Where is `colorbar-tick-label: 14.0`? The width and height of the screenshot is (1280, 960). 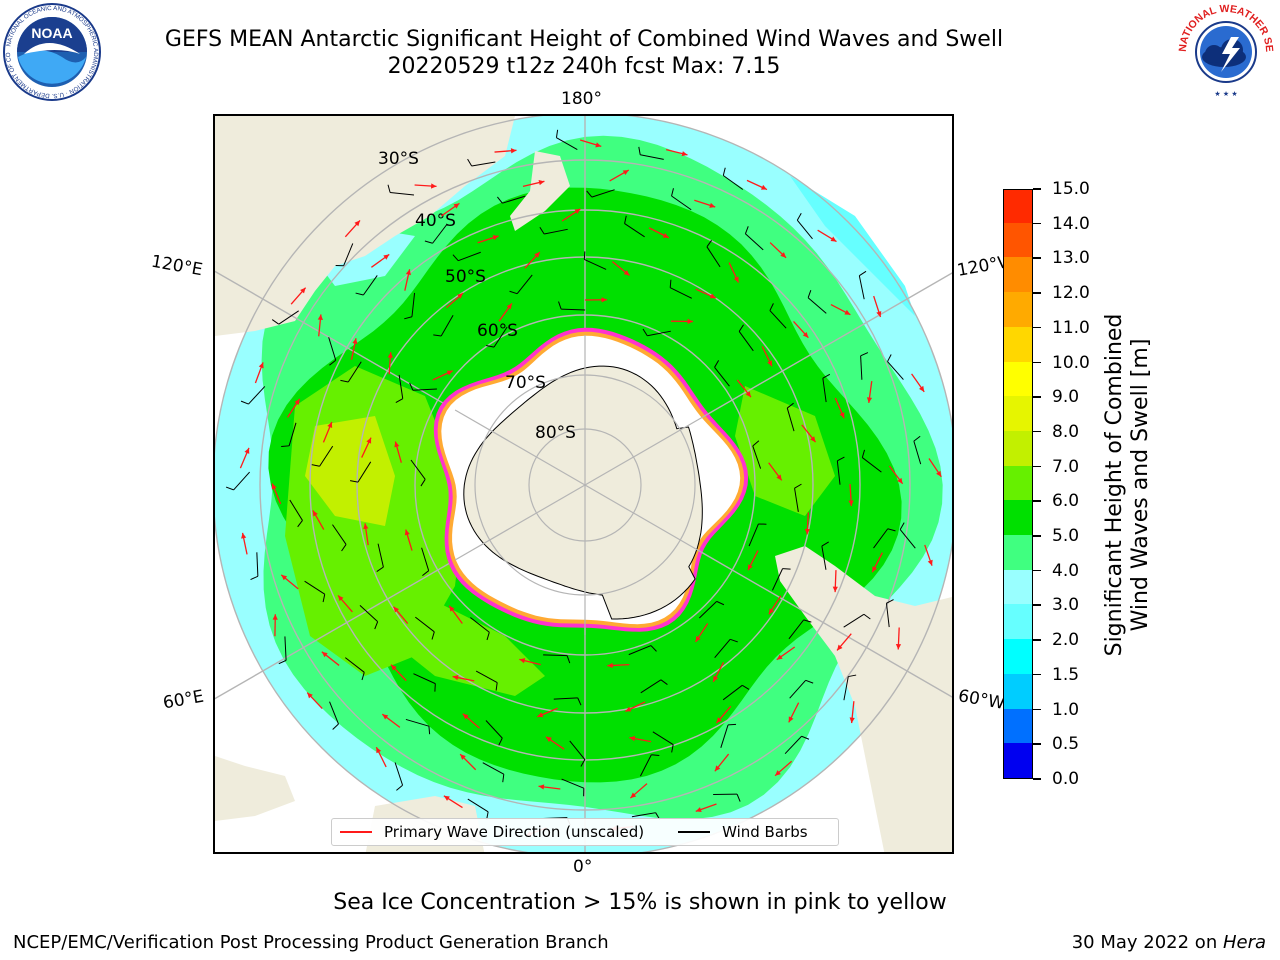 colorbar-tick-label: 14.0 is located at coordinates (1071, 223).